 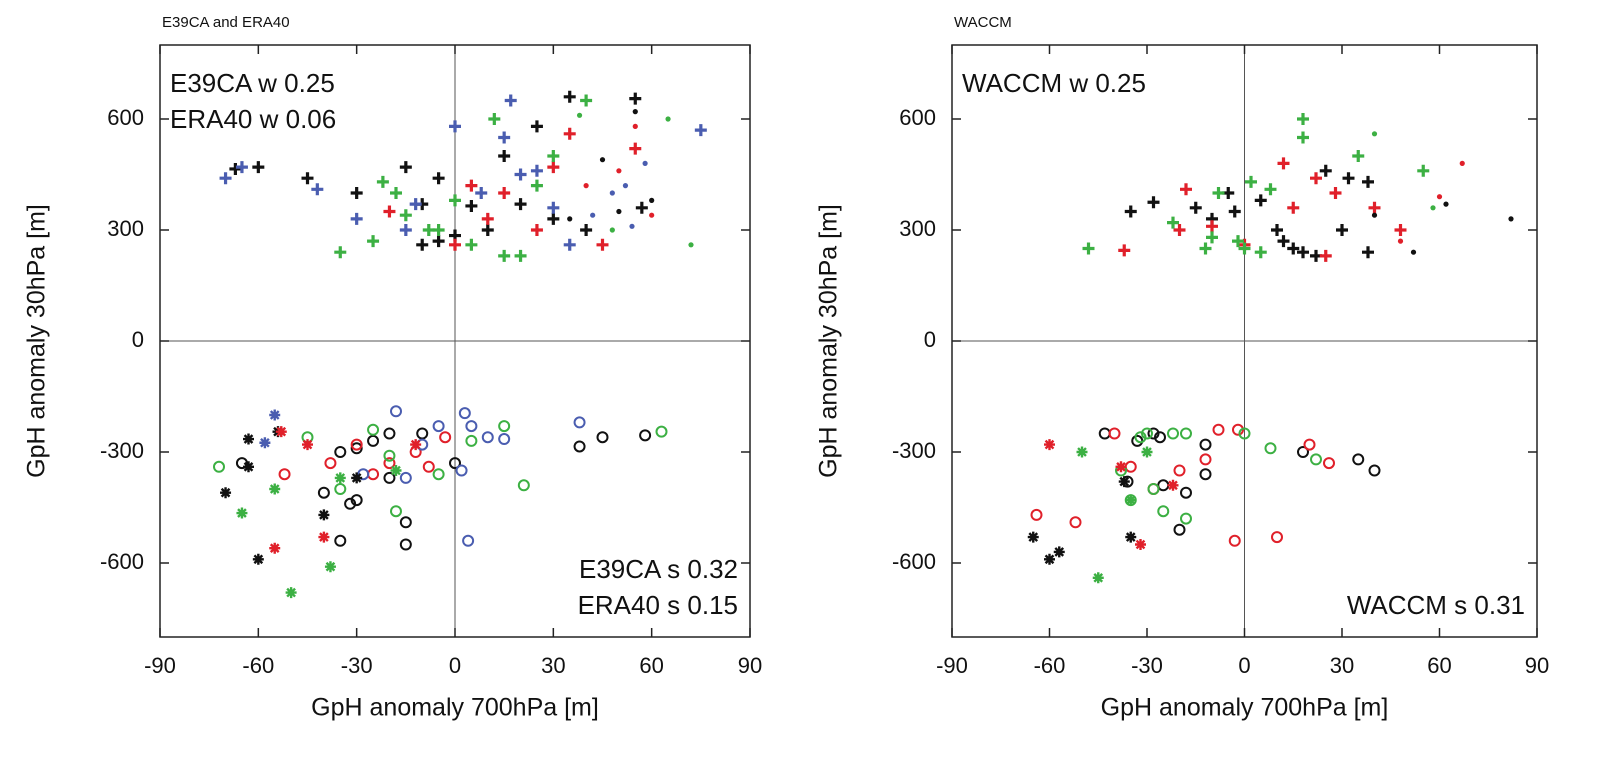 What do you see at coordinates (658, 605) in the screenshot?
I see `annotation: ERA40 s 0.15` at bounding box center [658, 605].